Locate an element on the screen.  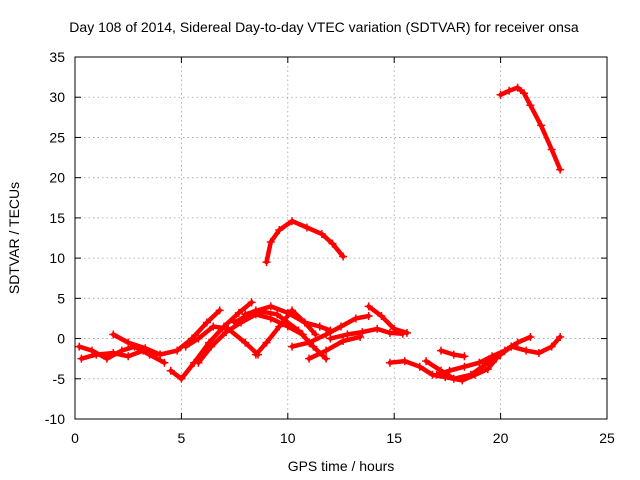
y-tick-label: 30 is located at coordinates (57, 97).